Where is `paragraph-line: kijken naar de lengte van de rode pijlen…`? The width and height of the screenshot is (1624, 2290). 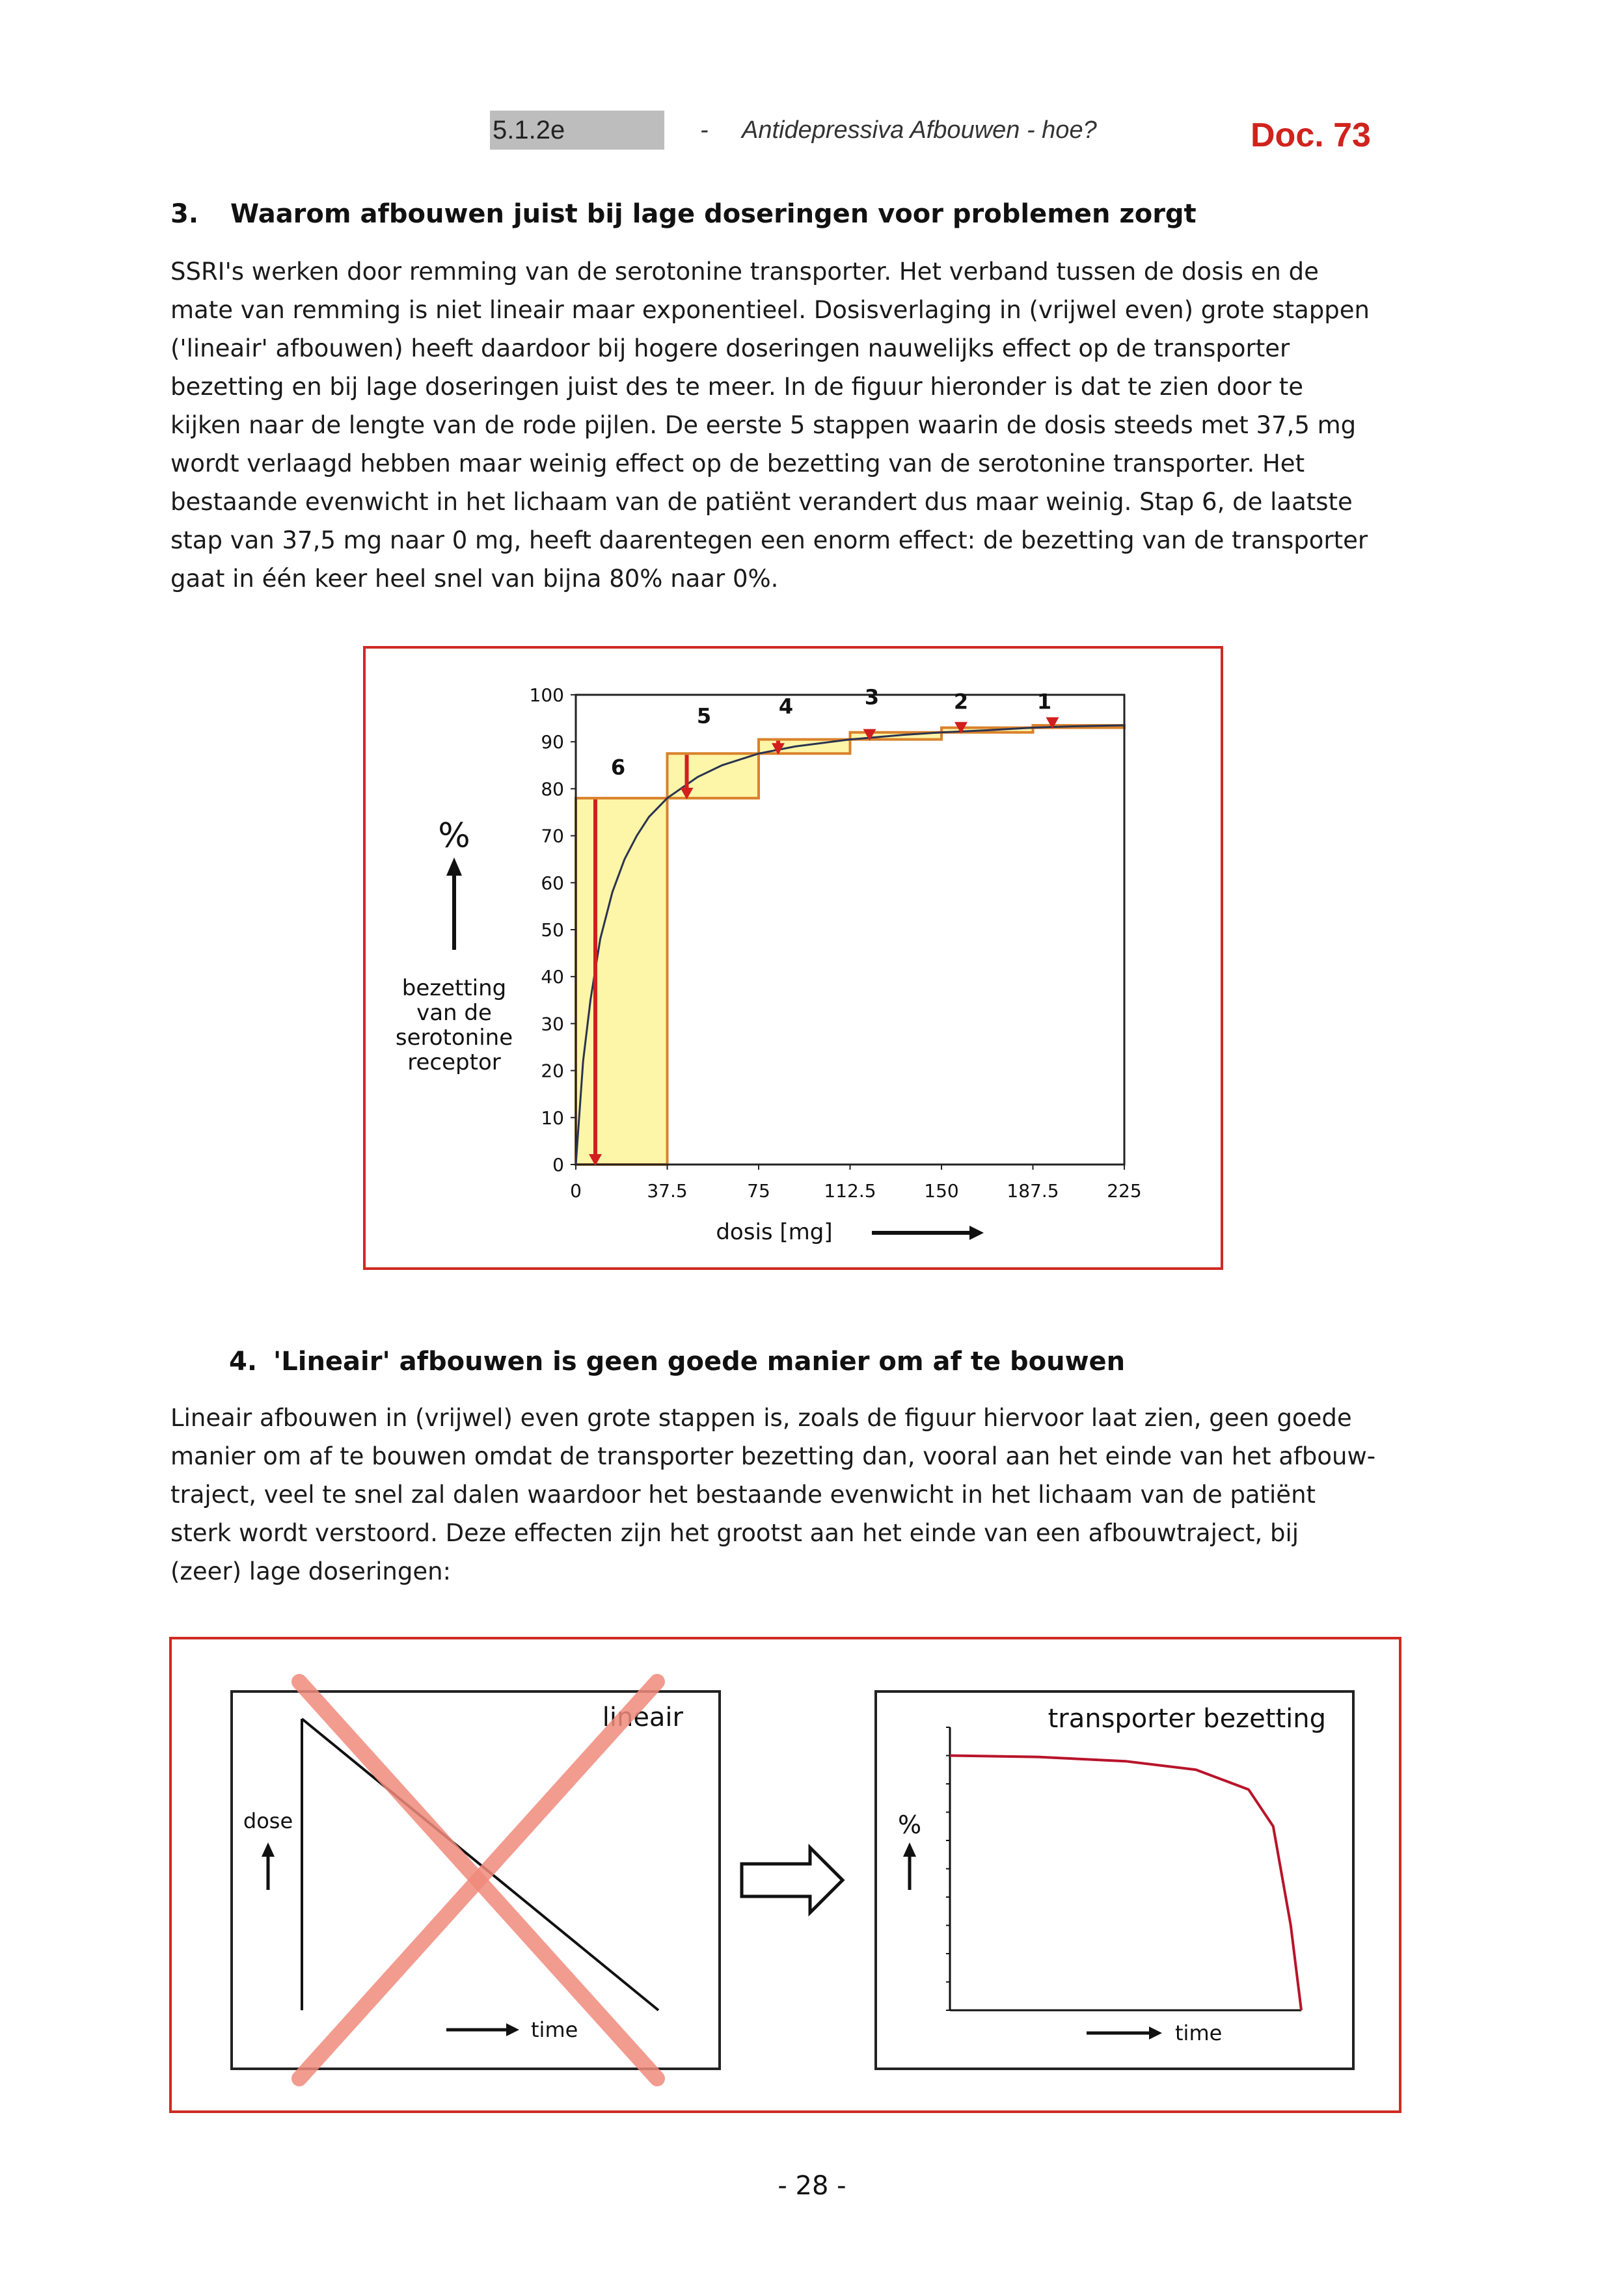
paragraph-line: kijken naar de lengte van de rode pijlen… is located at coordinates (763, 425).